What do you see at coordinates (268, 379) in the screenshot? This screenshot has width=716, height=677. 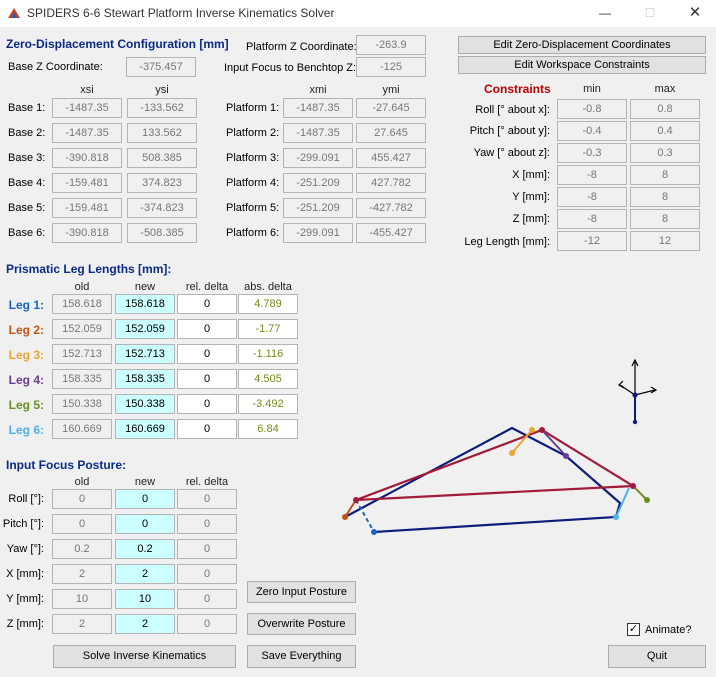 I see `leg-abs-field: 4.505` at bounding box center [268, 379].